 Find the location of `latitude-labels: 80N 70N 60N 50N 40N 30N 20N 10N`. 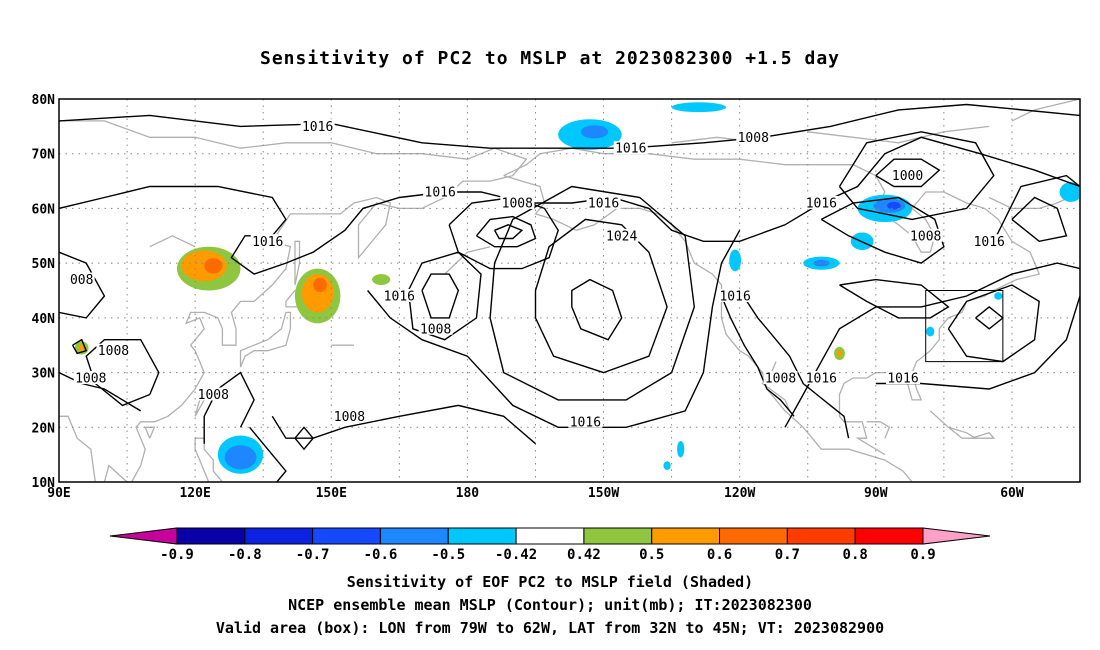

latitude-labels: 80N 70N 60N 50N 40N 30N 20N 10N is located at coordinates (44, 292).